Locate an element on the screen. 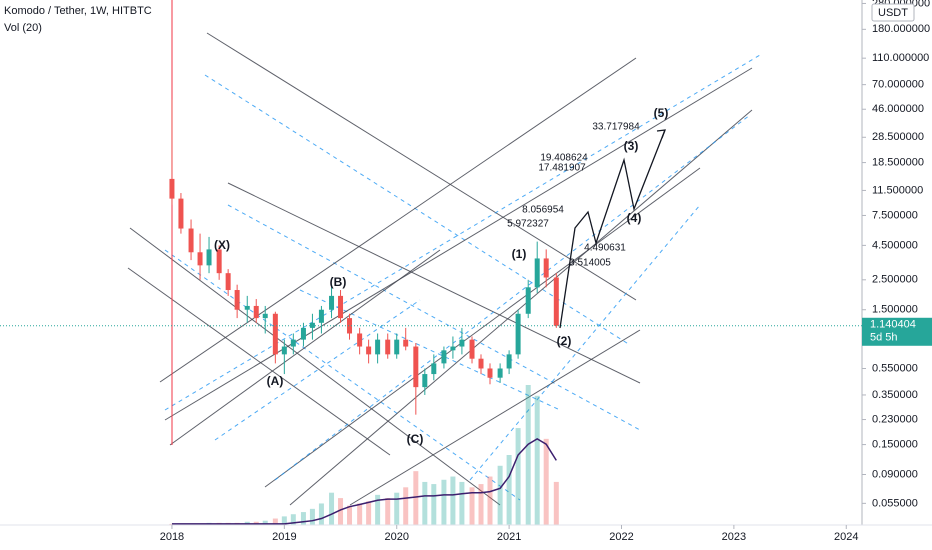 This screenshot has height=550, width=932. projection is located at coordinates (612, 229).